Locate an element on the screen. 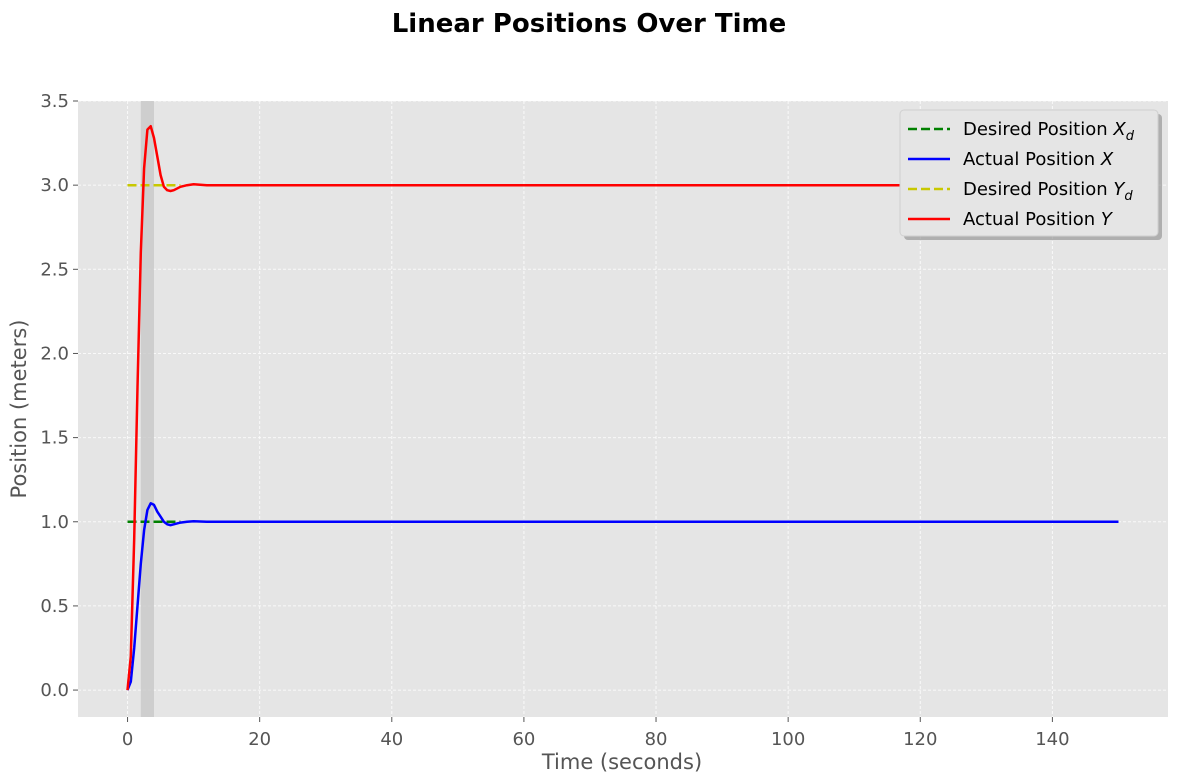 Image resolution: width=1178 pixels, height=782 pixels. y-tick-label: 1.0 is located at coordinates (54, 522).